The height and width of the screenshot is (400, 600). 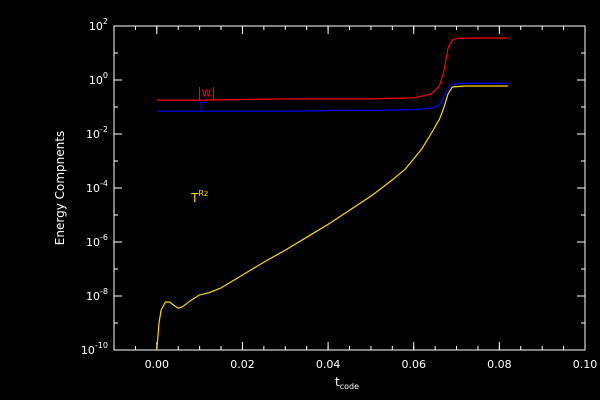 I want to click on x-tick-label: 0.04, so click(x=328, y=364).